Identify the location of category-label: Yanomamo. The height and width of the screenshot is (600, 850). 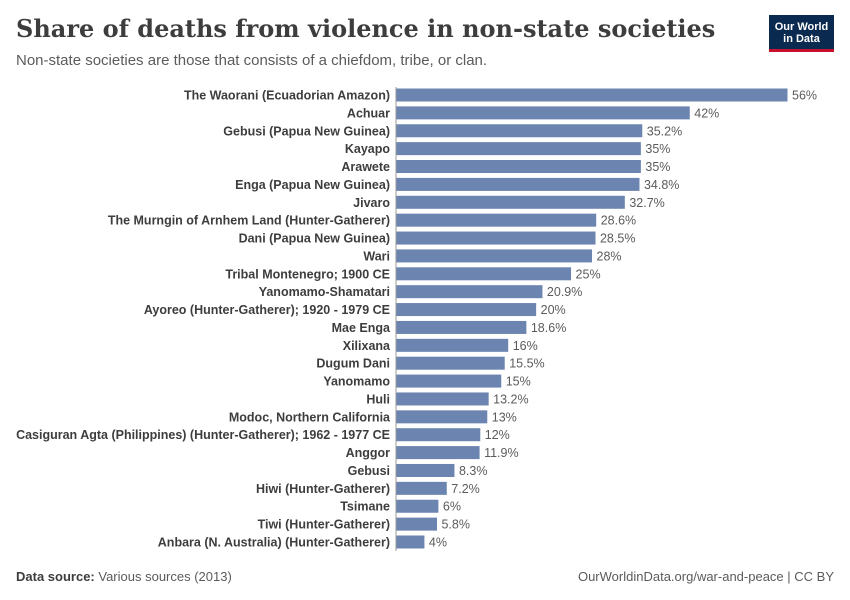
(356, 382).